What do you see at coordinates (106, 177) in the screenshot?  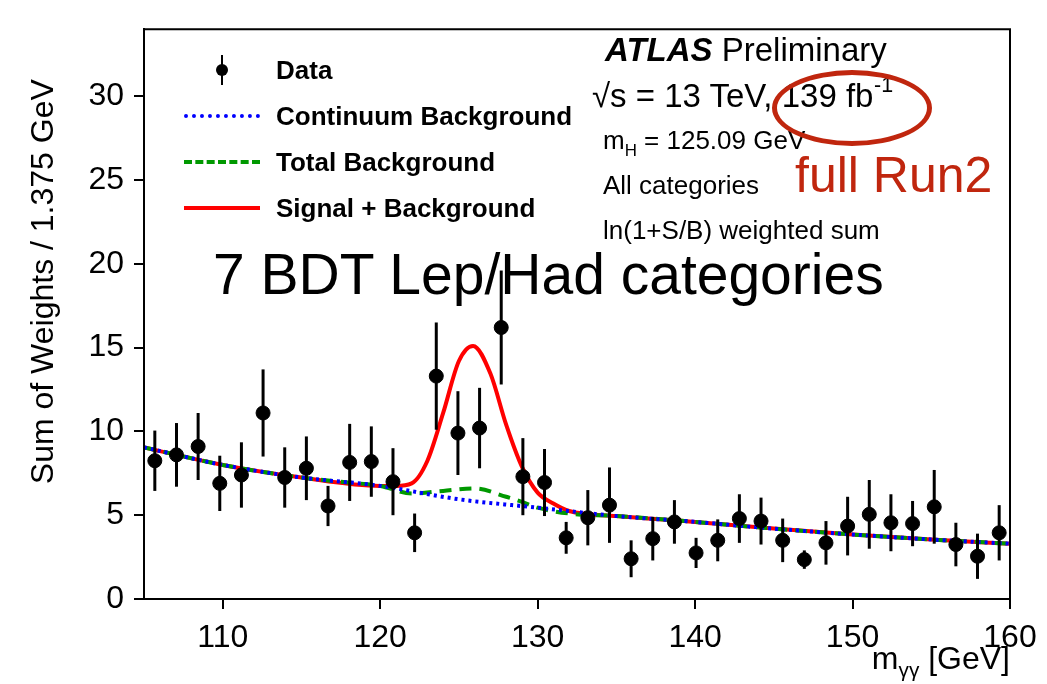 I see `y-tick-label: 25` at bounding box center [106, 177].